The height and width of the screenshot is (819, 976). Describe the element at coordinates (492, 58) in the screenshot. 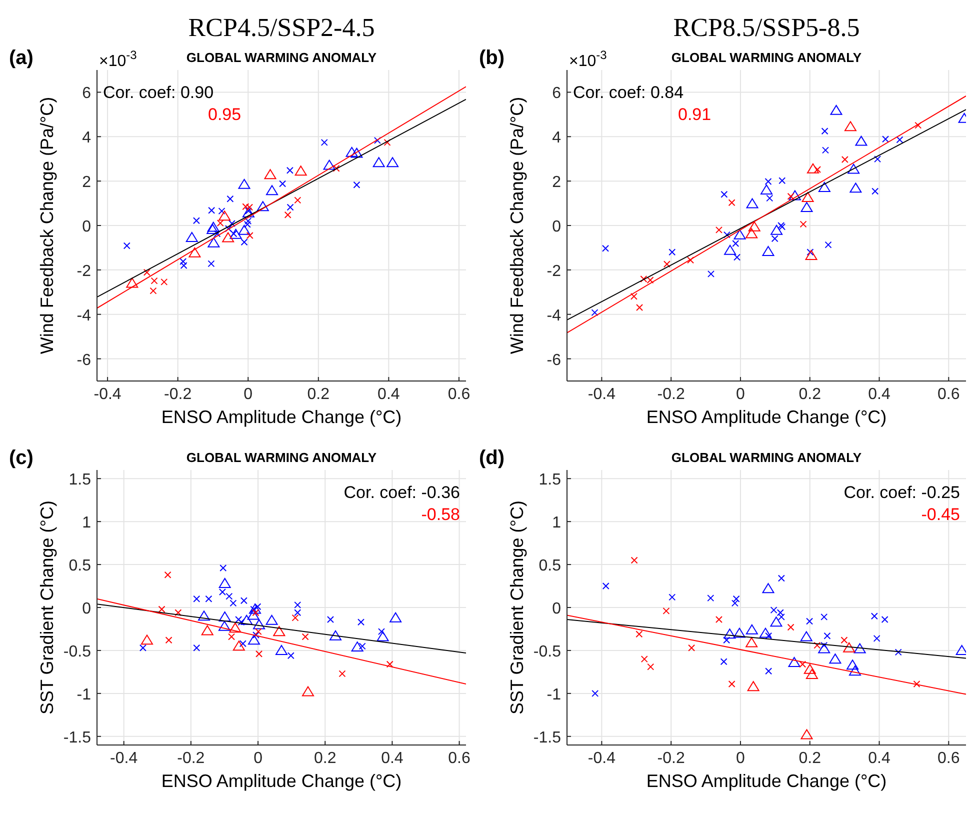

I see `text: (b)` at that location.